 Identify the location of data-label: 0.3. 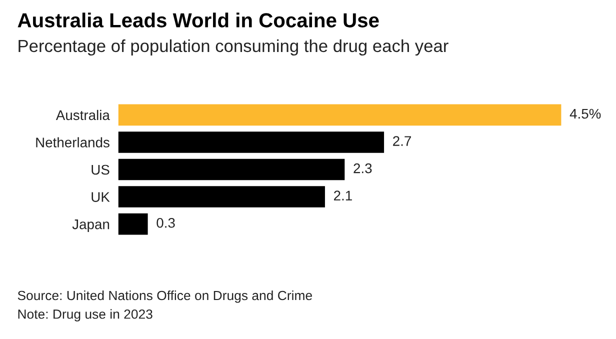
(165, 223).